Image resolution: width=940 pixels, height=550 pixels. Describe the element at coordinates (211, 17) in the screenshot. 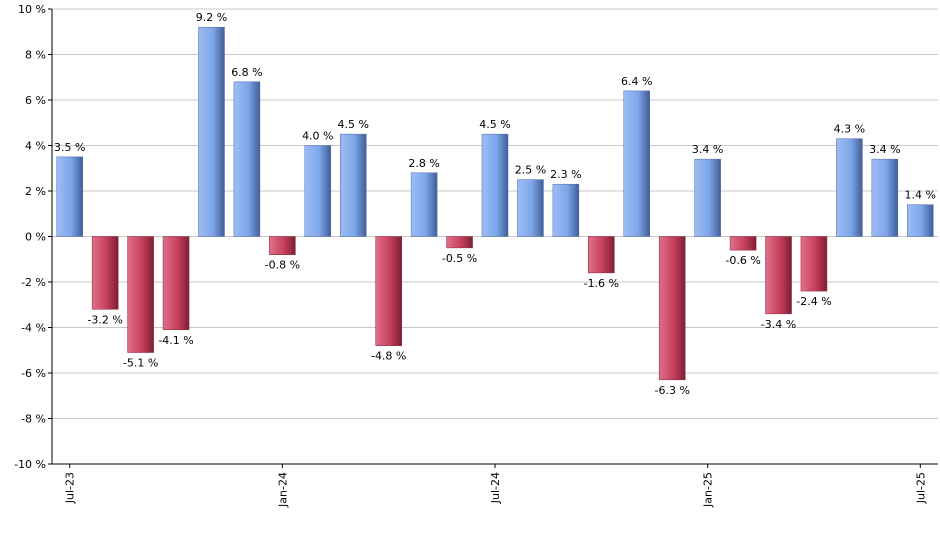

I see `data-label-Nov-23: 9.2 %` at that location.